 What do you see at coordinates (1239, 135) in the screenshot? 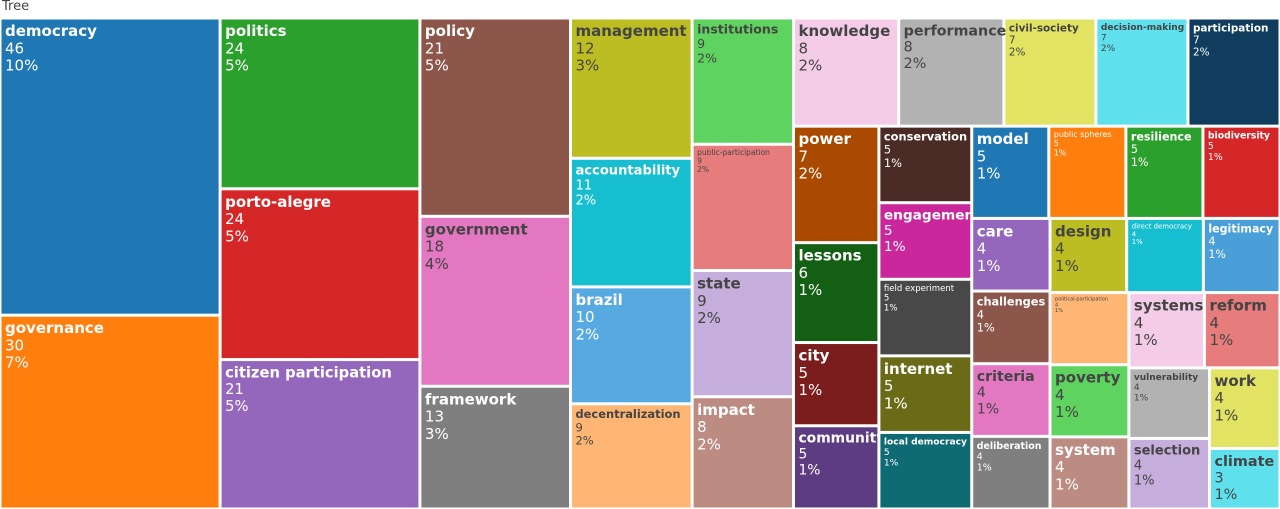
I see `tile-label: biodiversity` at bounding box center [1239, 135].